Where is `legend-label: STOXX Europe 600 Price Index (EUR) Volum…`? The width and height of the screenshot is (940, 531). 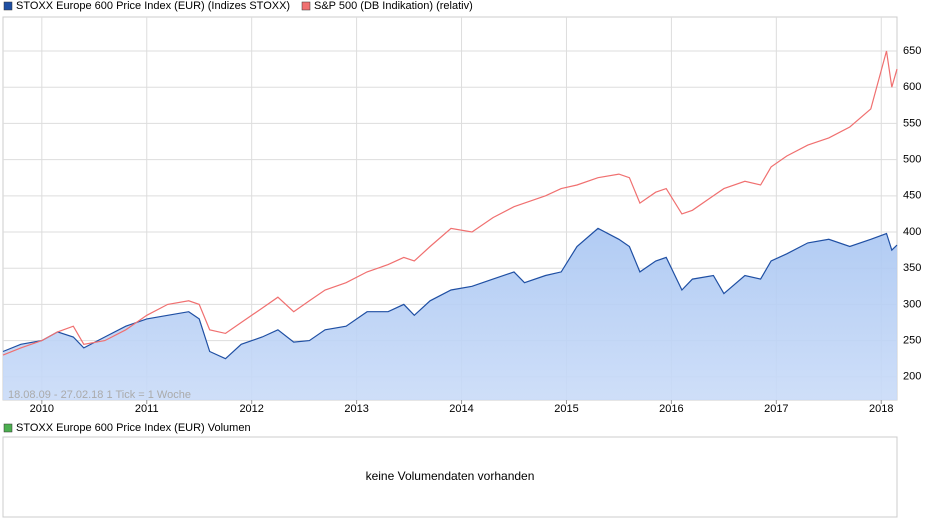
legend-label: STOXX Europe 600 Price Index (EUR) Volum… is located at coordinates (133, 428).